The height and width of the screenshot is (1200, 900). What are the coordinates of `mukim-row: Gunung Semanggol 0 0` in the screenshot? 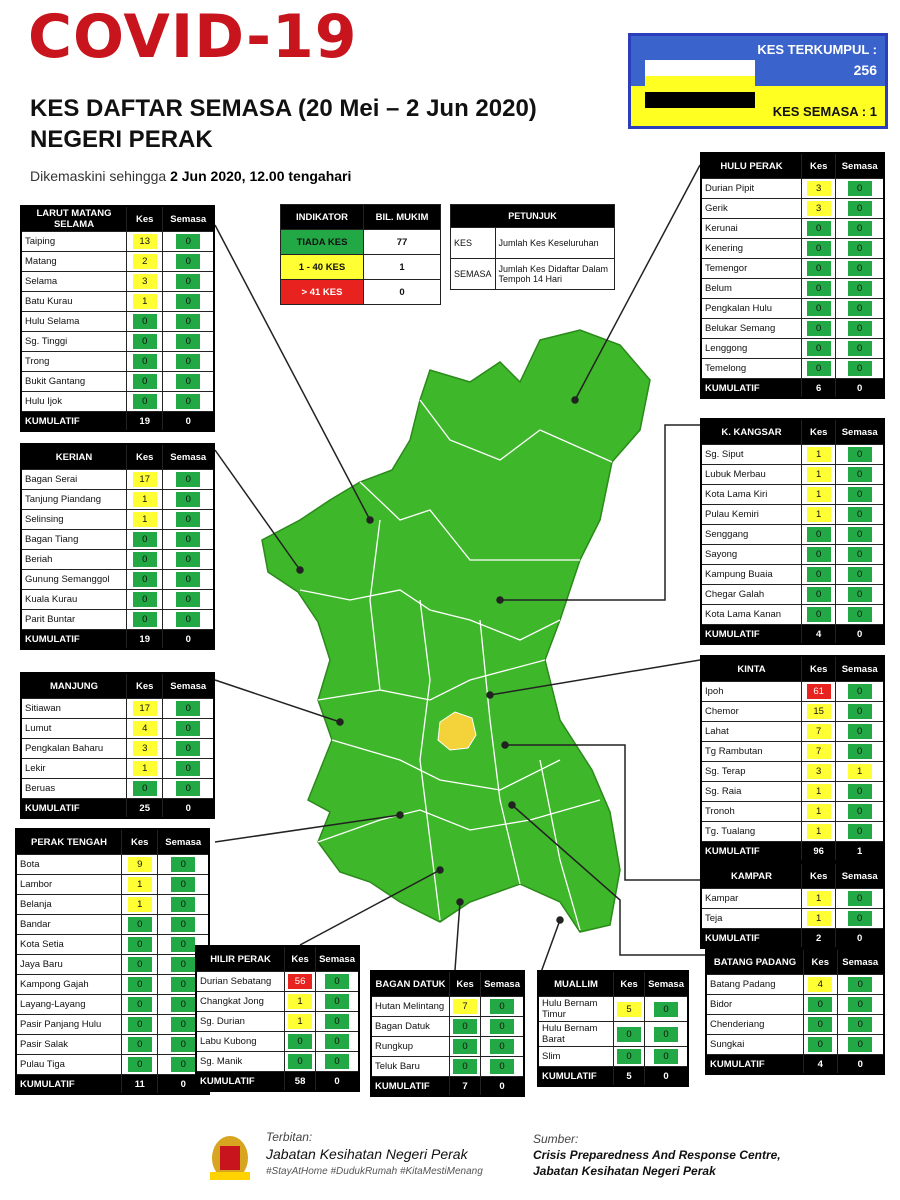 It's located at (117, 579).